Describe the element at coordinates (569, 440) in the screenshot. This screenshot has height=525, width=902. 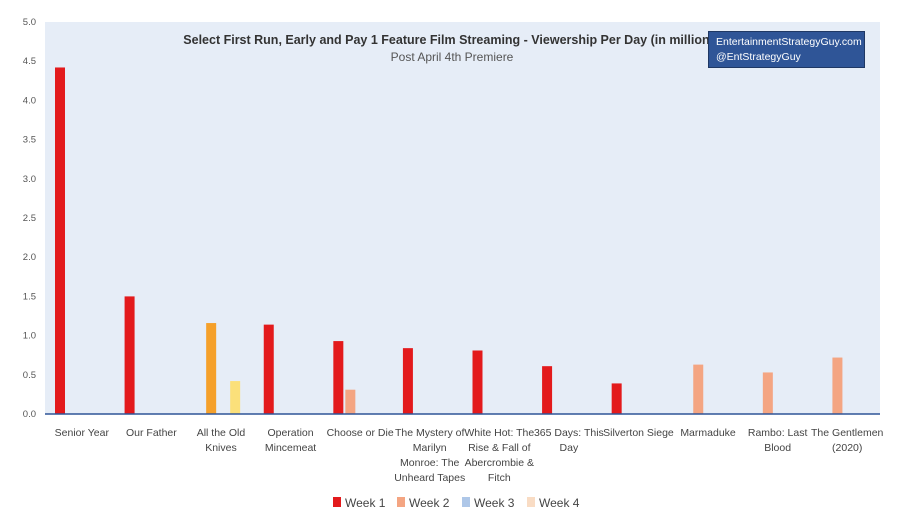
I see `x-tick-label: 365 Days: This Day` at that location.